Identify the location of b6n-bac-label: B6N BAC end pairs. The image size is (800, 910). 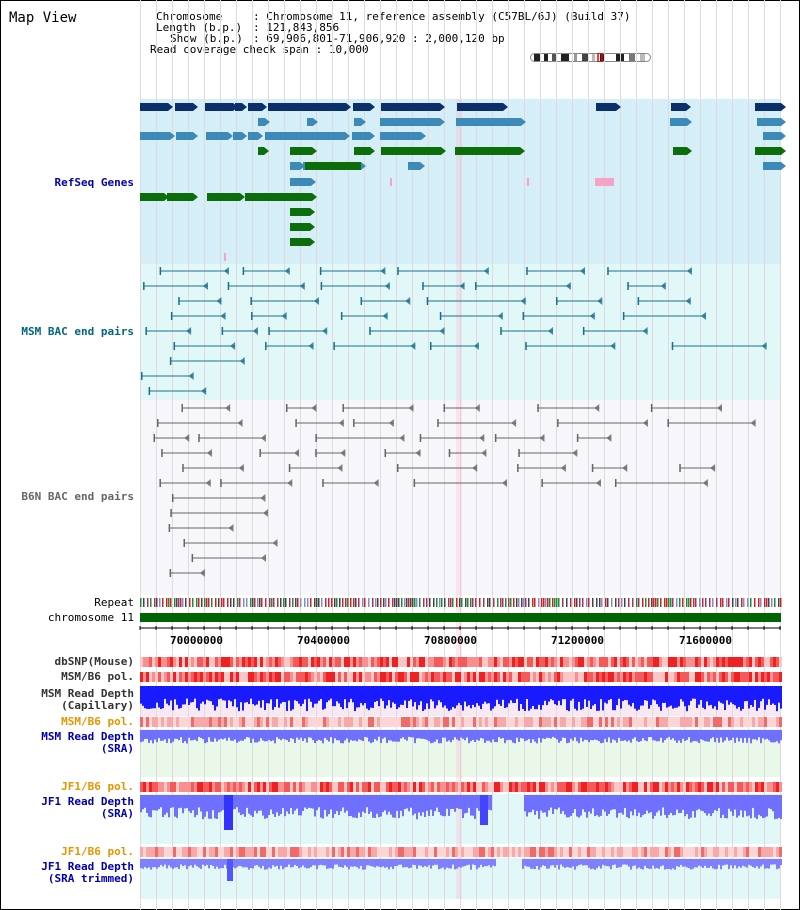
(77, 496).